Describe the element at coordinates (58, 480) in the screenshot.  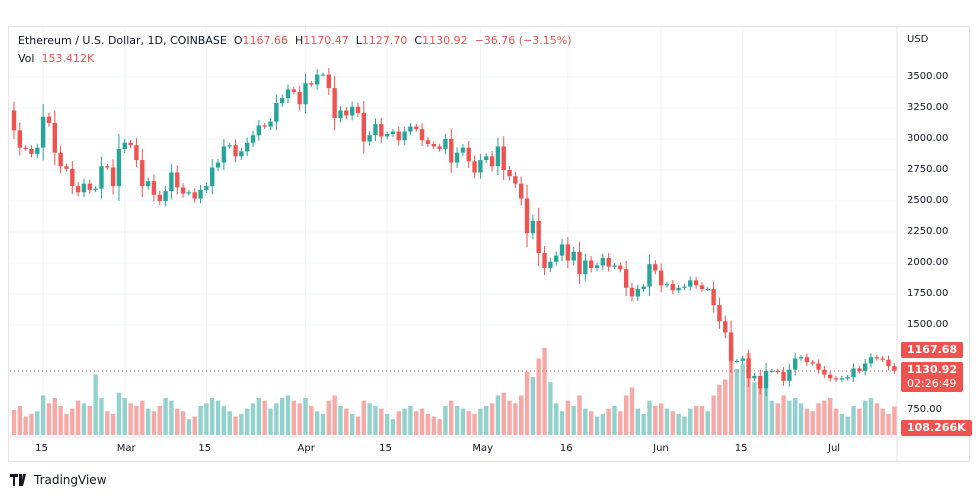
I see `tradingview-logo: TradingView` at that location.